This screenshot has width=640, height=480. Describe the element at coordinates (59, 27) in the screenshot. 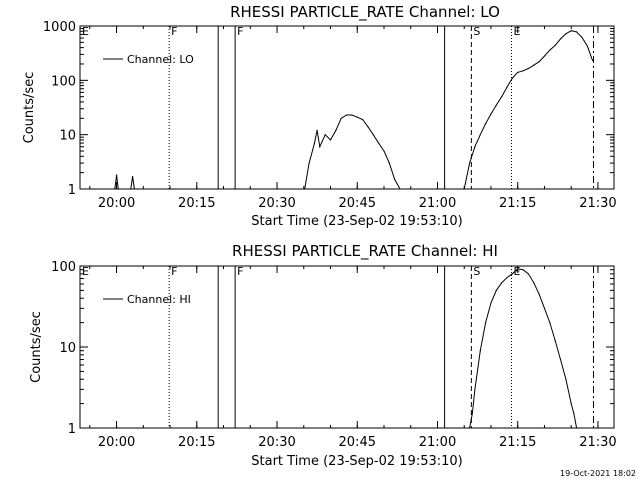

I see `y-tick-label: 1000` at that location.